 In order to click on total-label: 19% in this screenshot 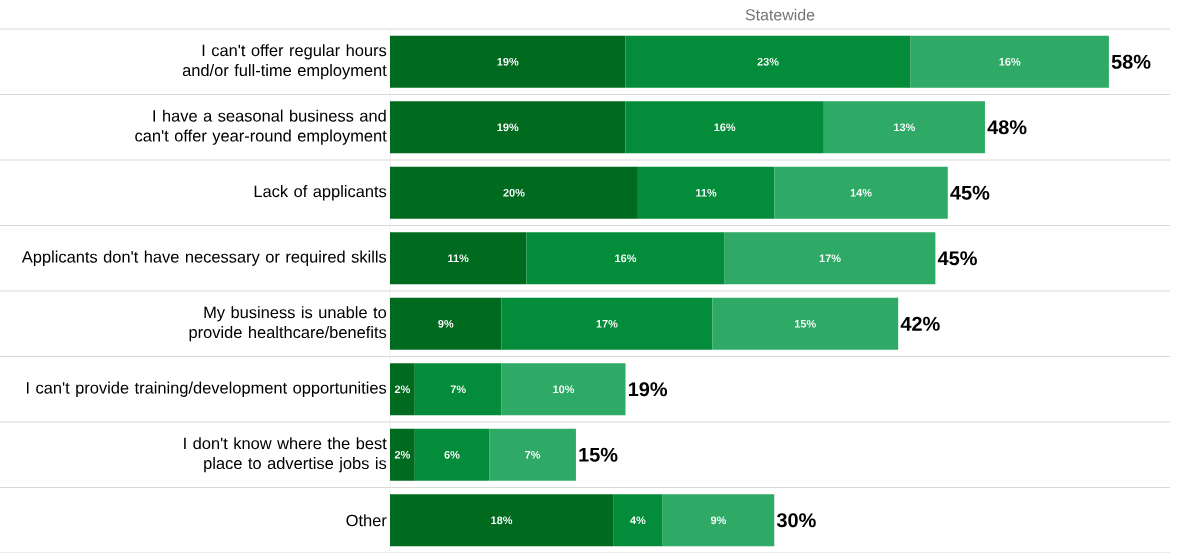, I will do `click(648, 389)`.